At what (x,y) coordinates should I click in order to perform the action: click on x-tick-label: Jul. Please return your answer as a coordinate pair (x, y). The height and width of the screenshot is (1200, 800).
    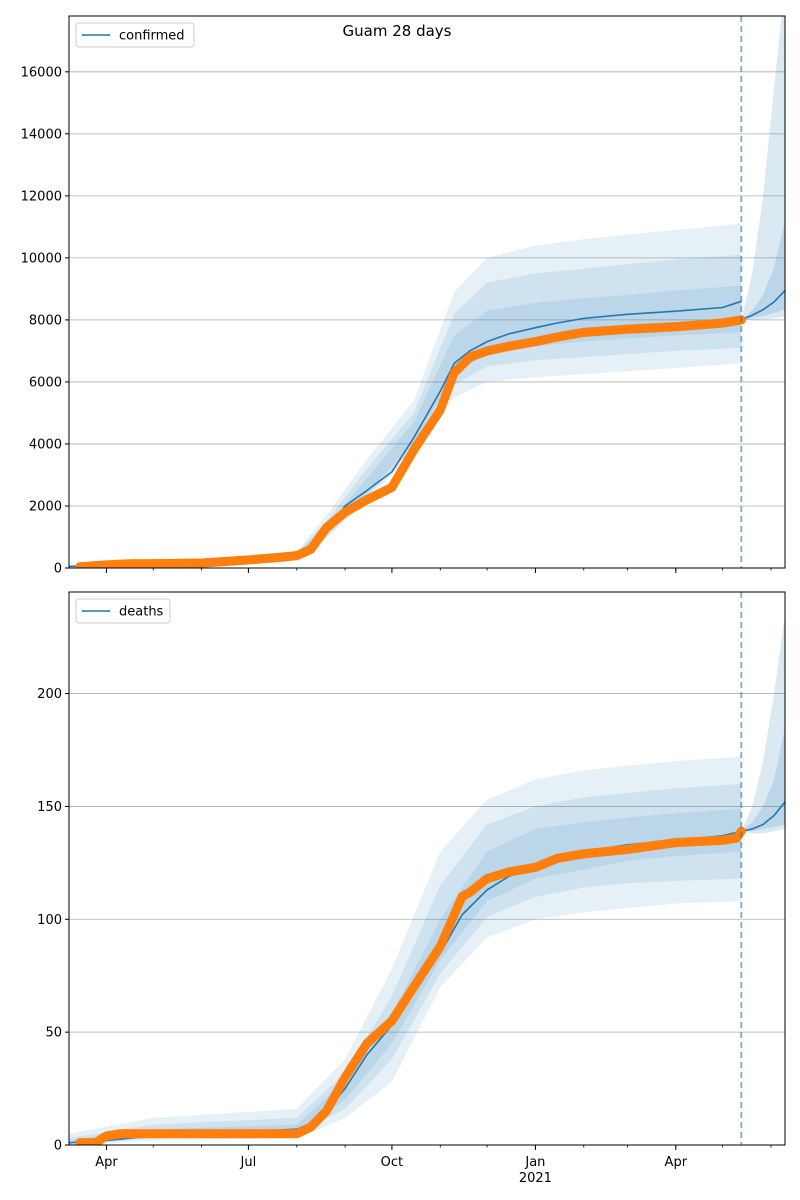
    Looking at the image, I should click on (248, 1162).